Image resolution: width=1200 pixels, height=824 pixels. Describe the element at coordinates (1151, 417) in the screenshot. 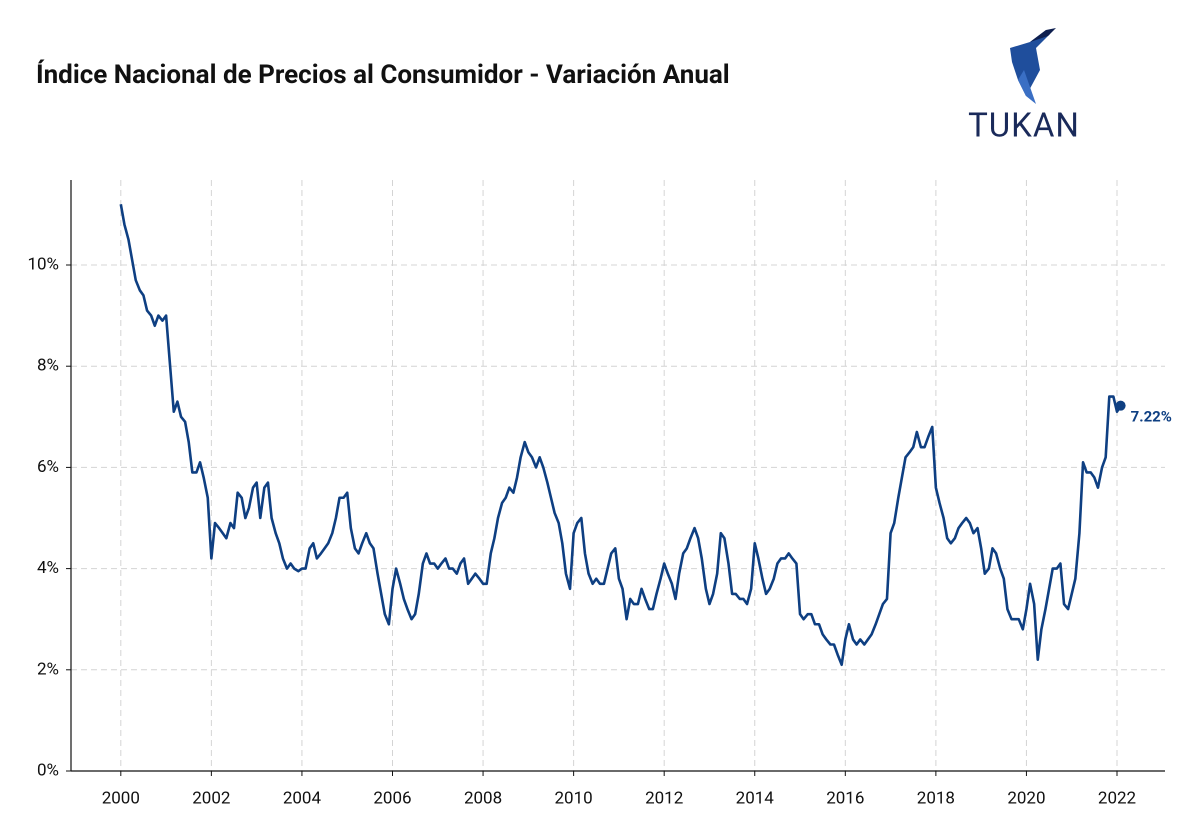

I see `last-value-label: 7.22%` at that location.